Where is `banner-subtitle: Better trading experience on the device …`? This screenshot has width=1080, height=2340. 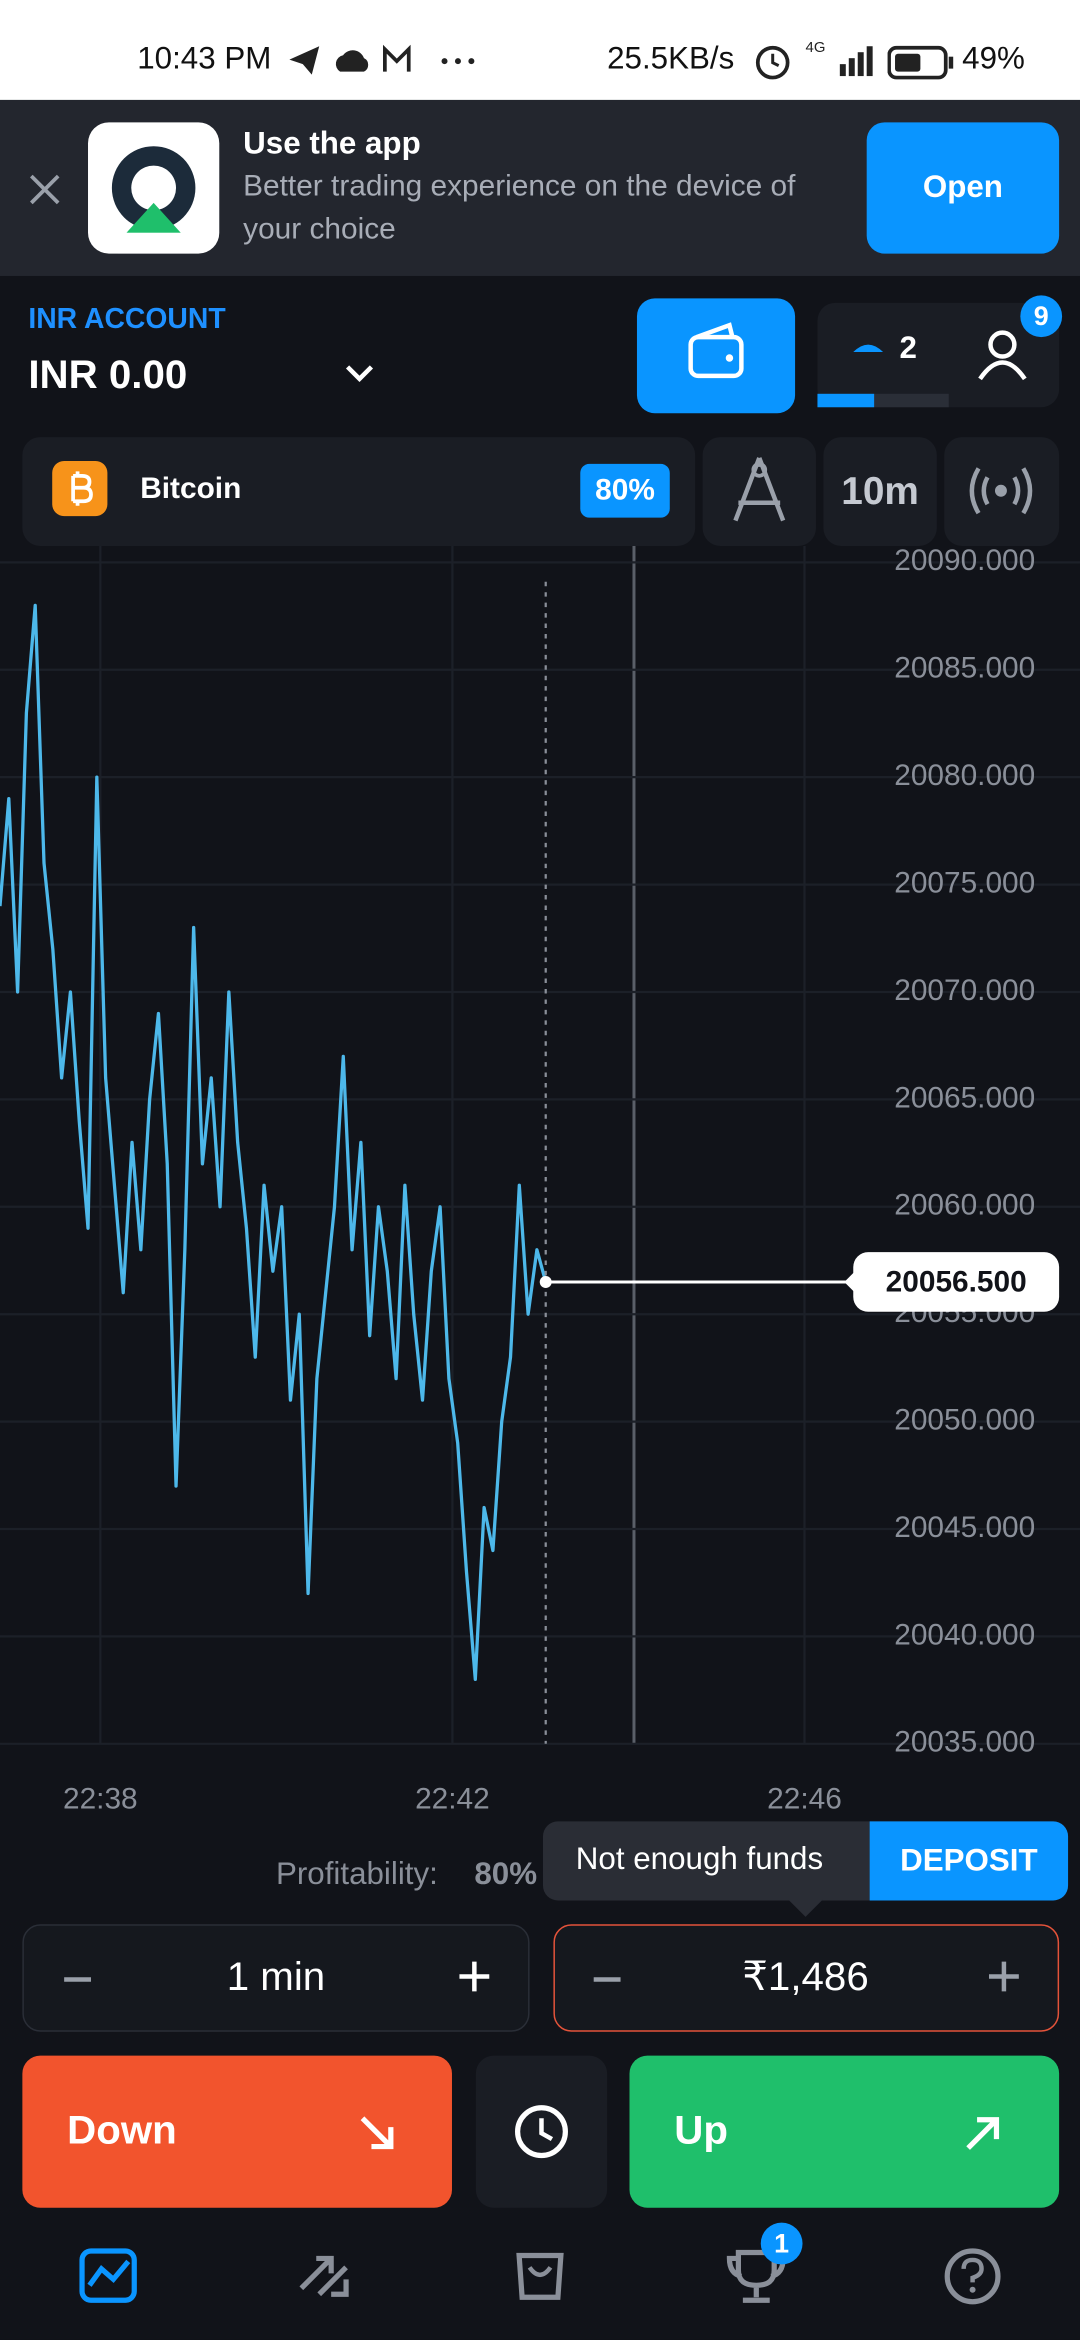
banner-subtitle: Better trading experience on the device … is located at coordinates (519, 186).